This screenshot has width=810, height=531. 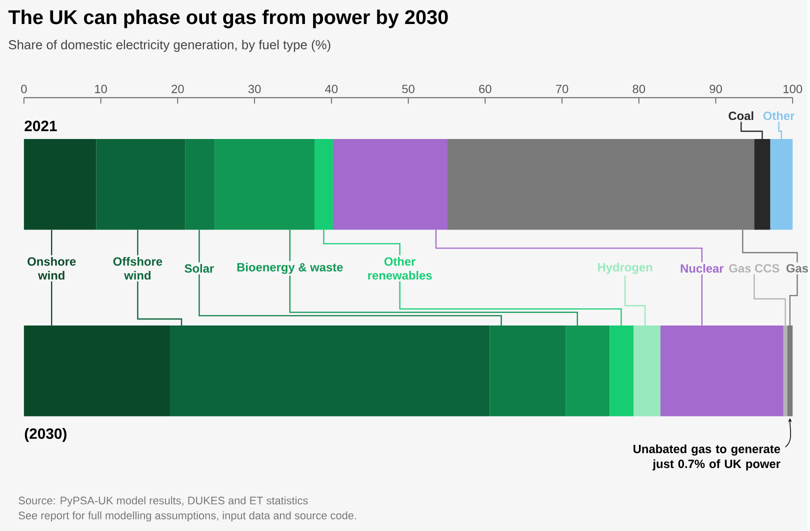 What do you see at coordinates (52, 268) in the screenshot?
I see `legend-label: Onshore wind` at bounding box center [52, 268].